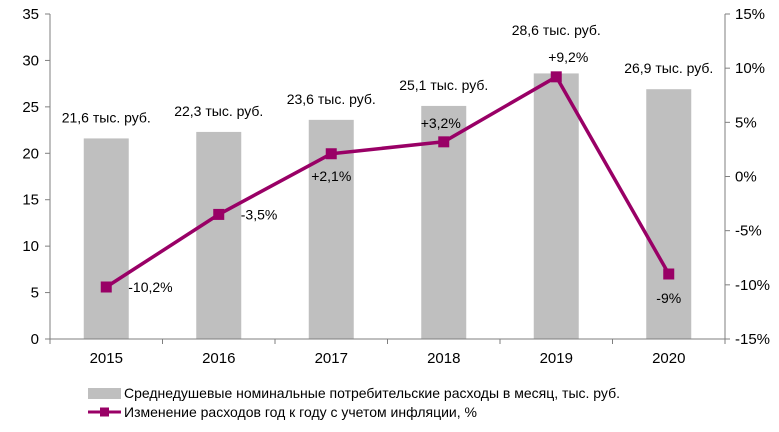  Describe the element at coordinates (106, 358) in the screenshot. I see `x-tick-label: 2015` at that location.